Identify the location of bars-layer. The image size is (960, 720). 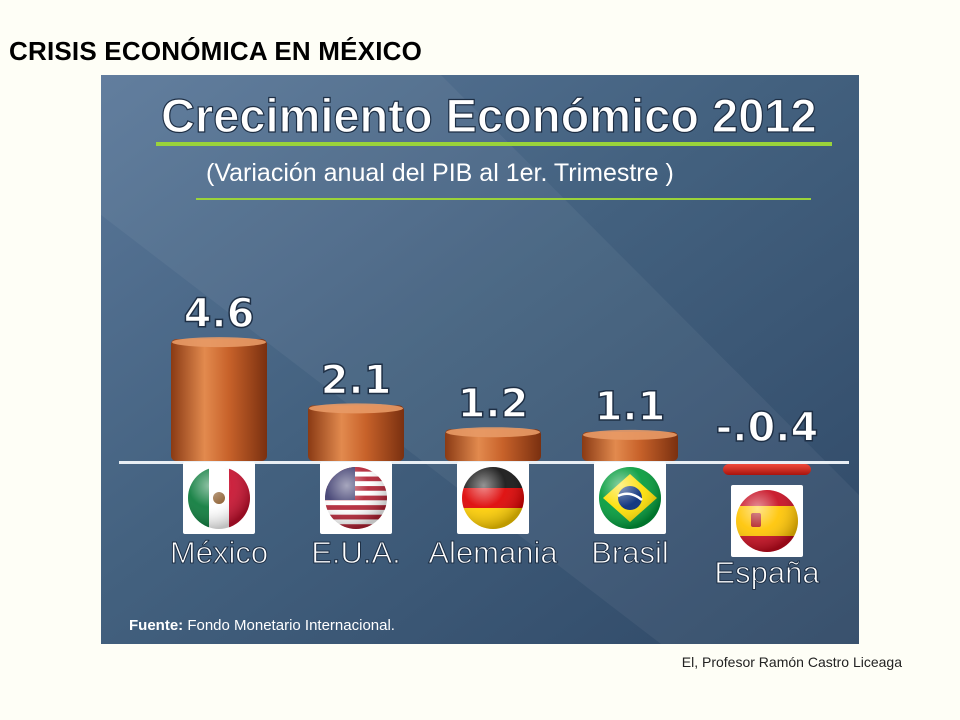
(491, 406).